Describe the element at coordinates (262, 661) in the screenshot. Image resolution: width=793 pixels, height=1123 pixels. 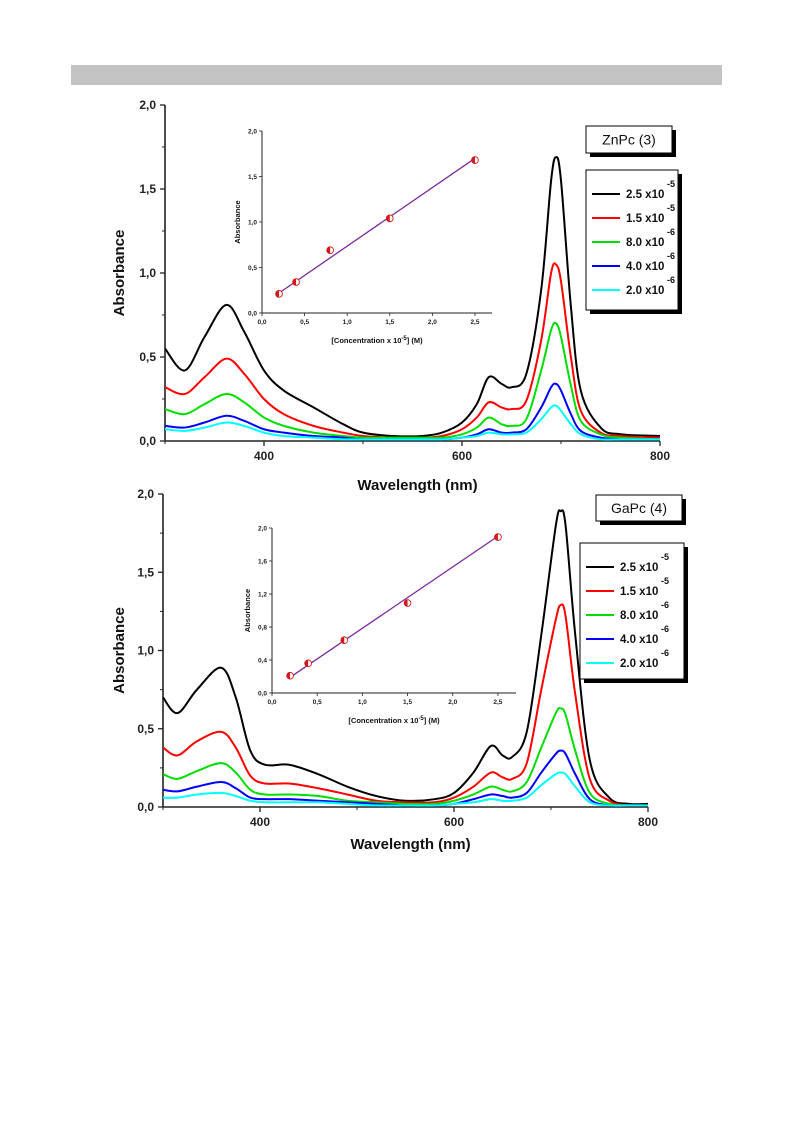
I see `inset-y-tick-label: 0,4` at that location.